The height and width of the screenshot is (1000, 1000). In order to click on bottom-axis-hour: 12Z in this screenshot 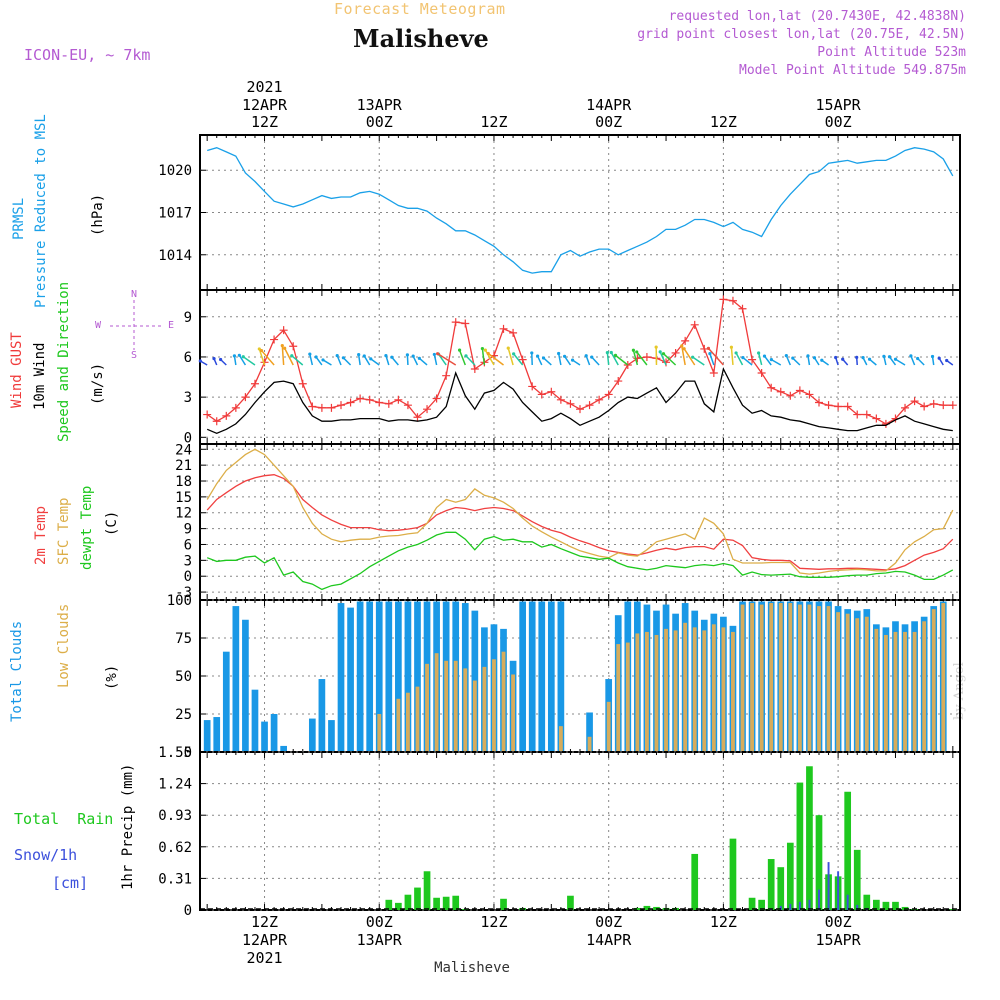, I will do `click(264, 922)`.